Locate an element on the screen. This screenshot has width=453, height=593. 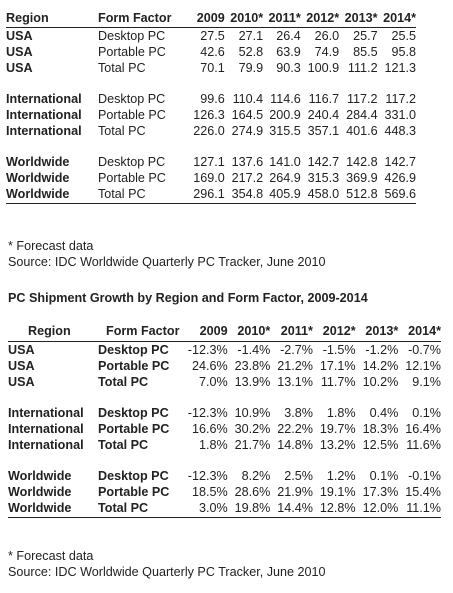
value-cell: 19.1% is located at coordinates (337, 492).